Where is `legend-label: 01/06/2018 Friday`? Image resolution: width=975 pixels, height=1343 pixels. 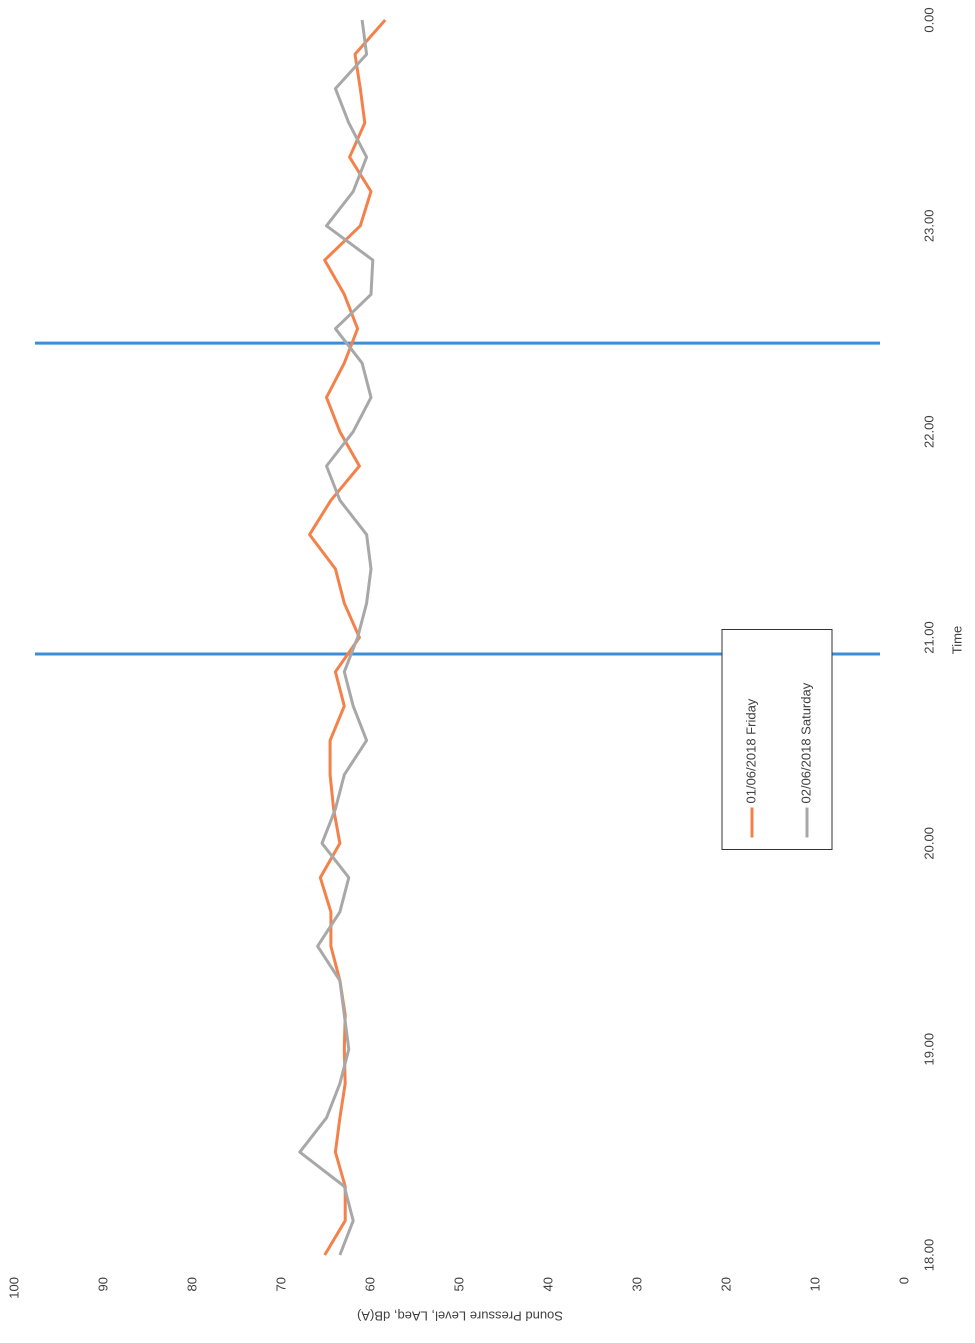
legend-label: 01/06/2018 Friday is located at coordinates (750, 750).